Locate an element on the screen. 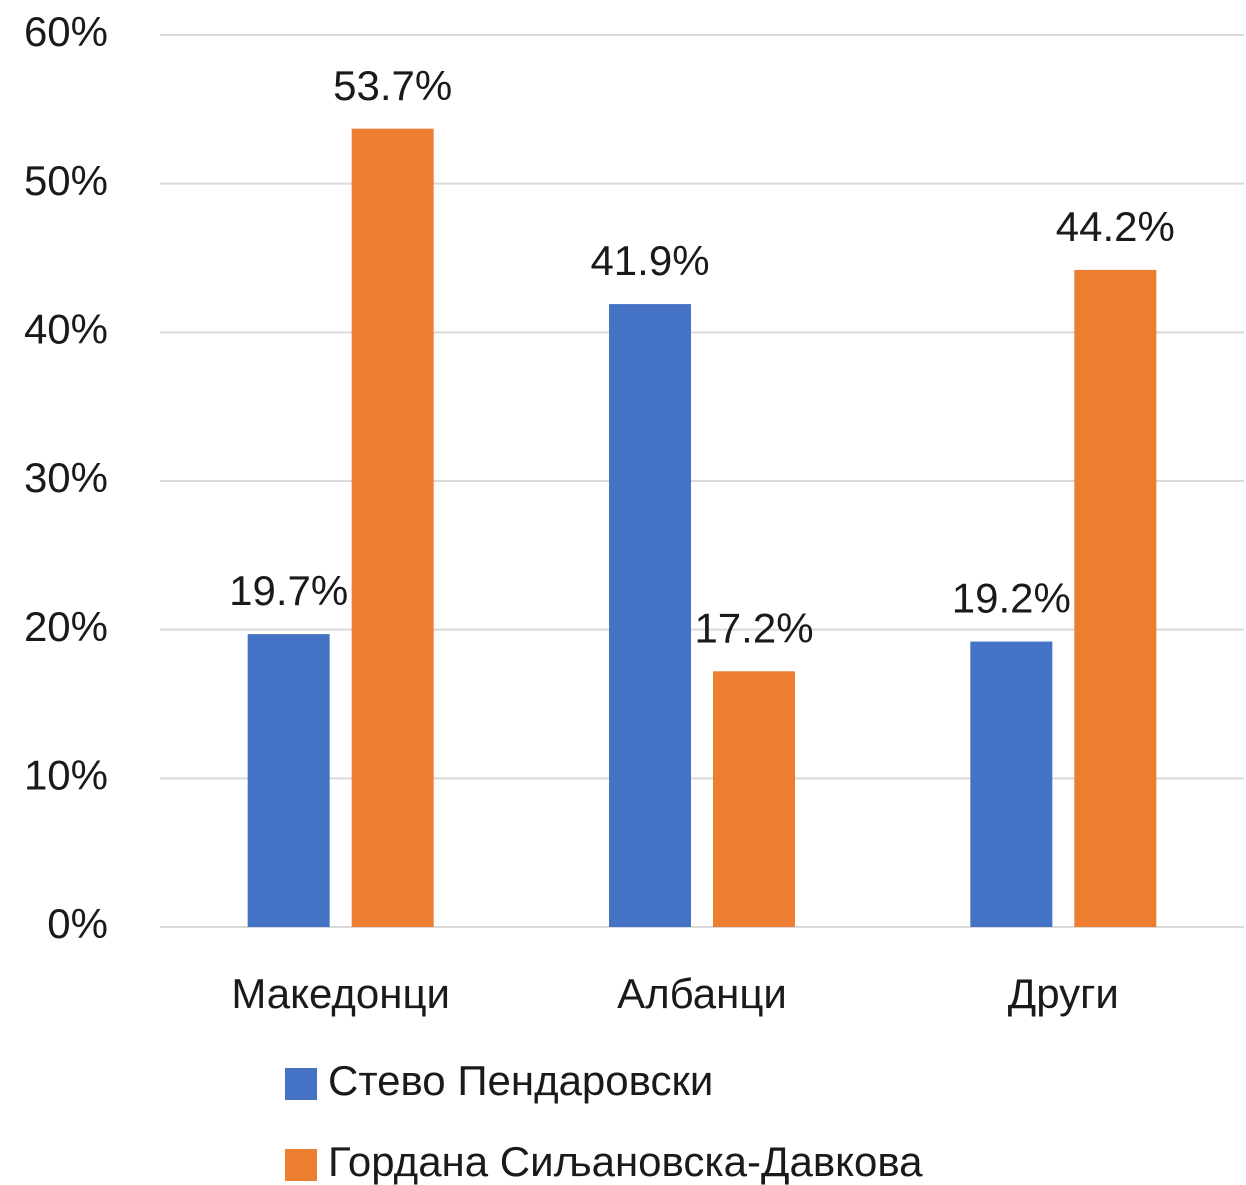 Image resolution: width=1246 pixels, height=1185 pixels. y-tick-label: 0% is located at coordinates (77, 923).